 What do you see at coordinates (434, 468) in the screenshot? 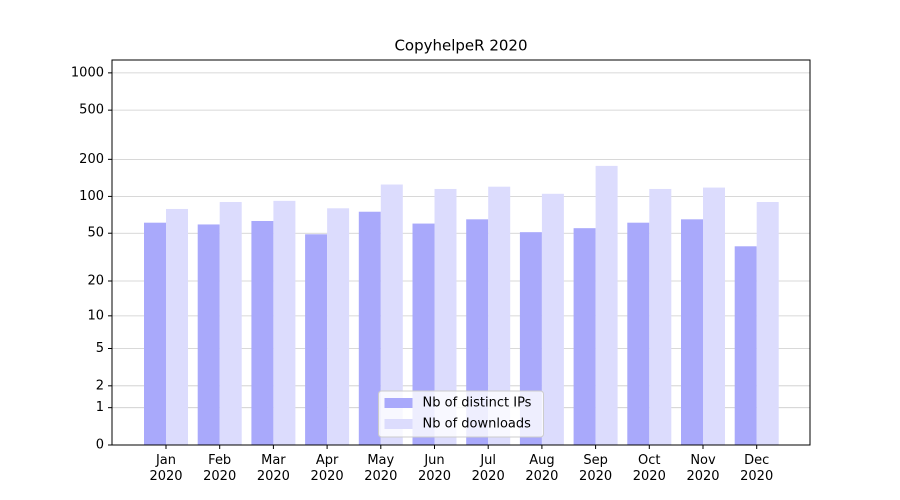
I see `x-tick-label: Jun 2020` at bounding box center [434, 468].